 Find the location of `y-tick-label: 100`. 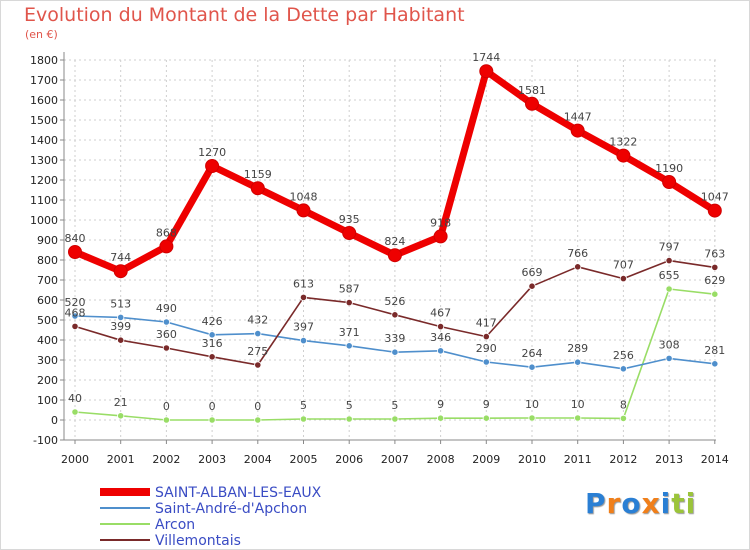

y-tick-label: 100 is located at coordinates (47, 400).